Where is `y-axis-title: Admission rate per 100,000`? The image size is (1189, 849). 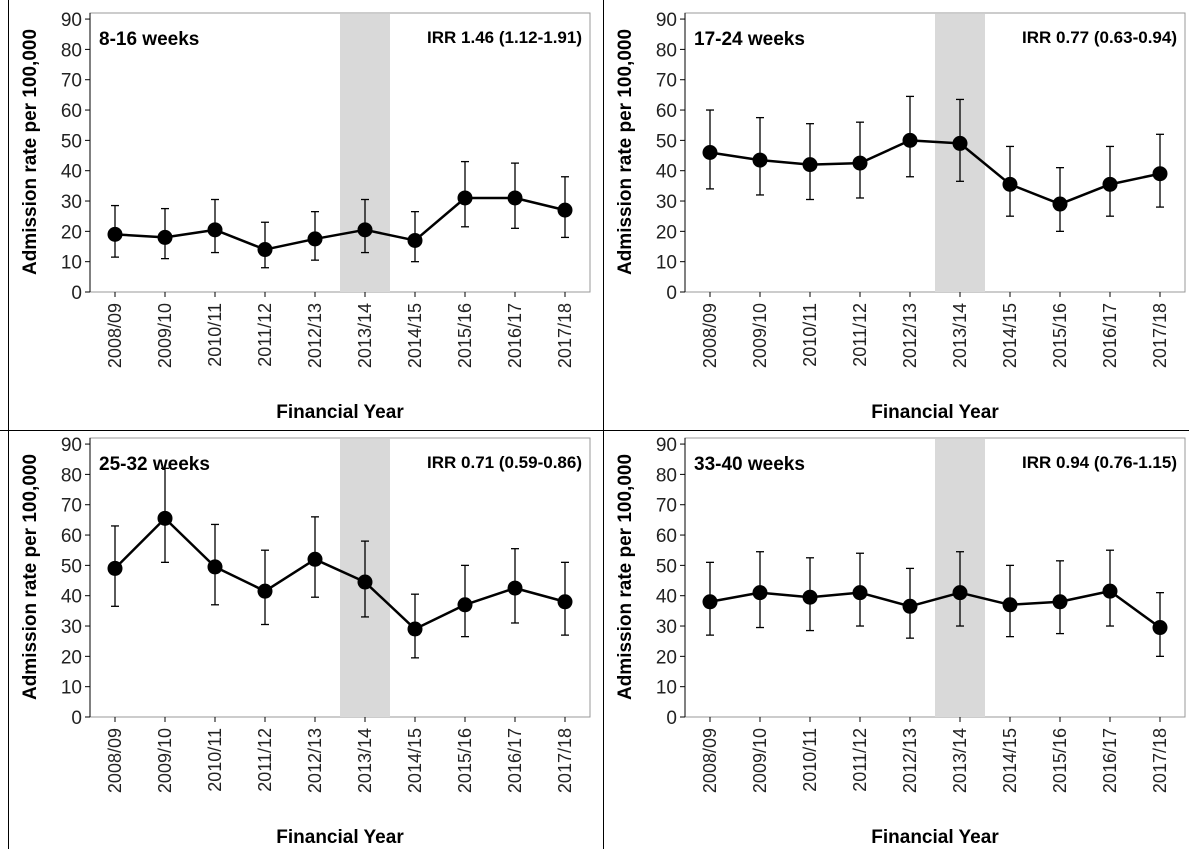 y-axis-title: Admission rate per 100,000 is located at coordinates (625, 152).